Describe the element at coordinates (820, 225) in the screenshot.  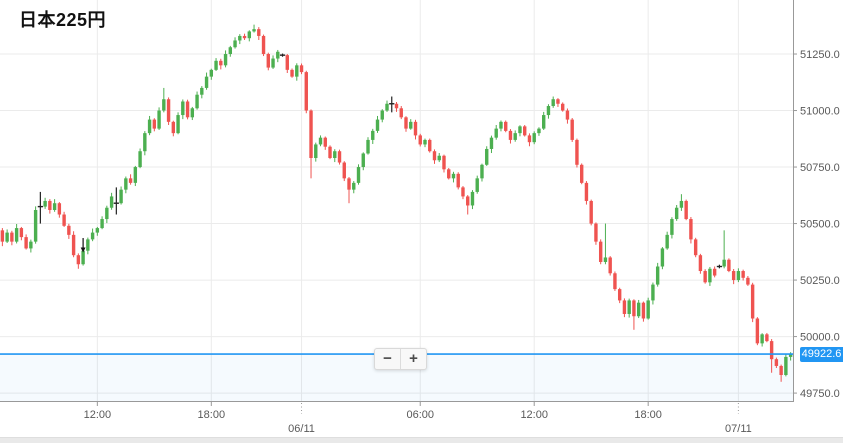
I see `price-tick-label: 50500.0` at that location.